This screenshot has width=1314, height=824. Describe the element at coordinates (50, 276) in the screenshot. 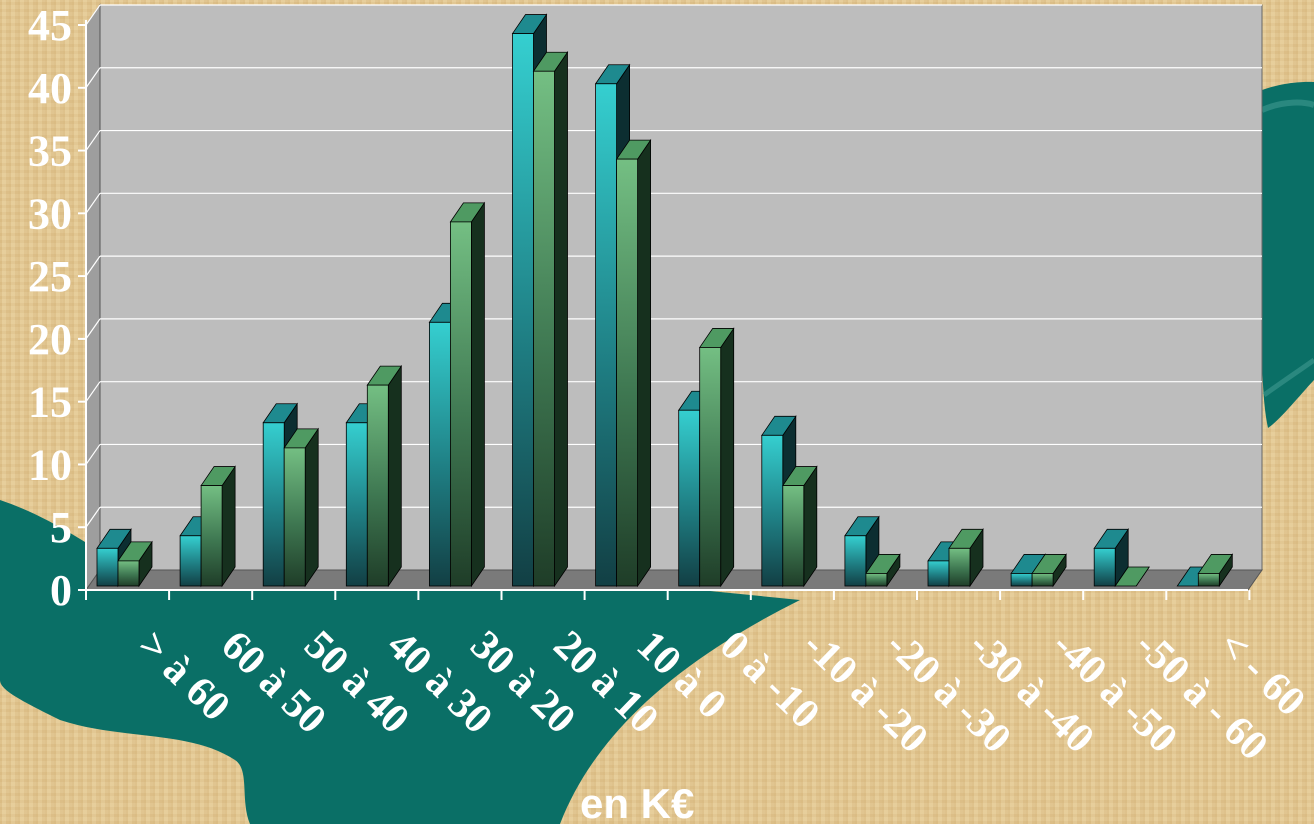

I see `y-tick-label: 25` at that location.